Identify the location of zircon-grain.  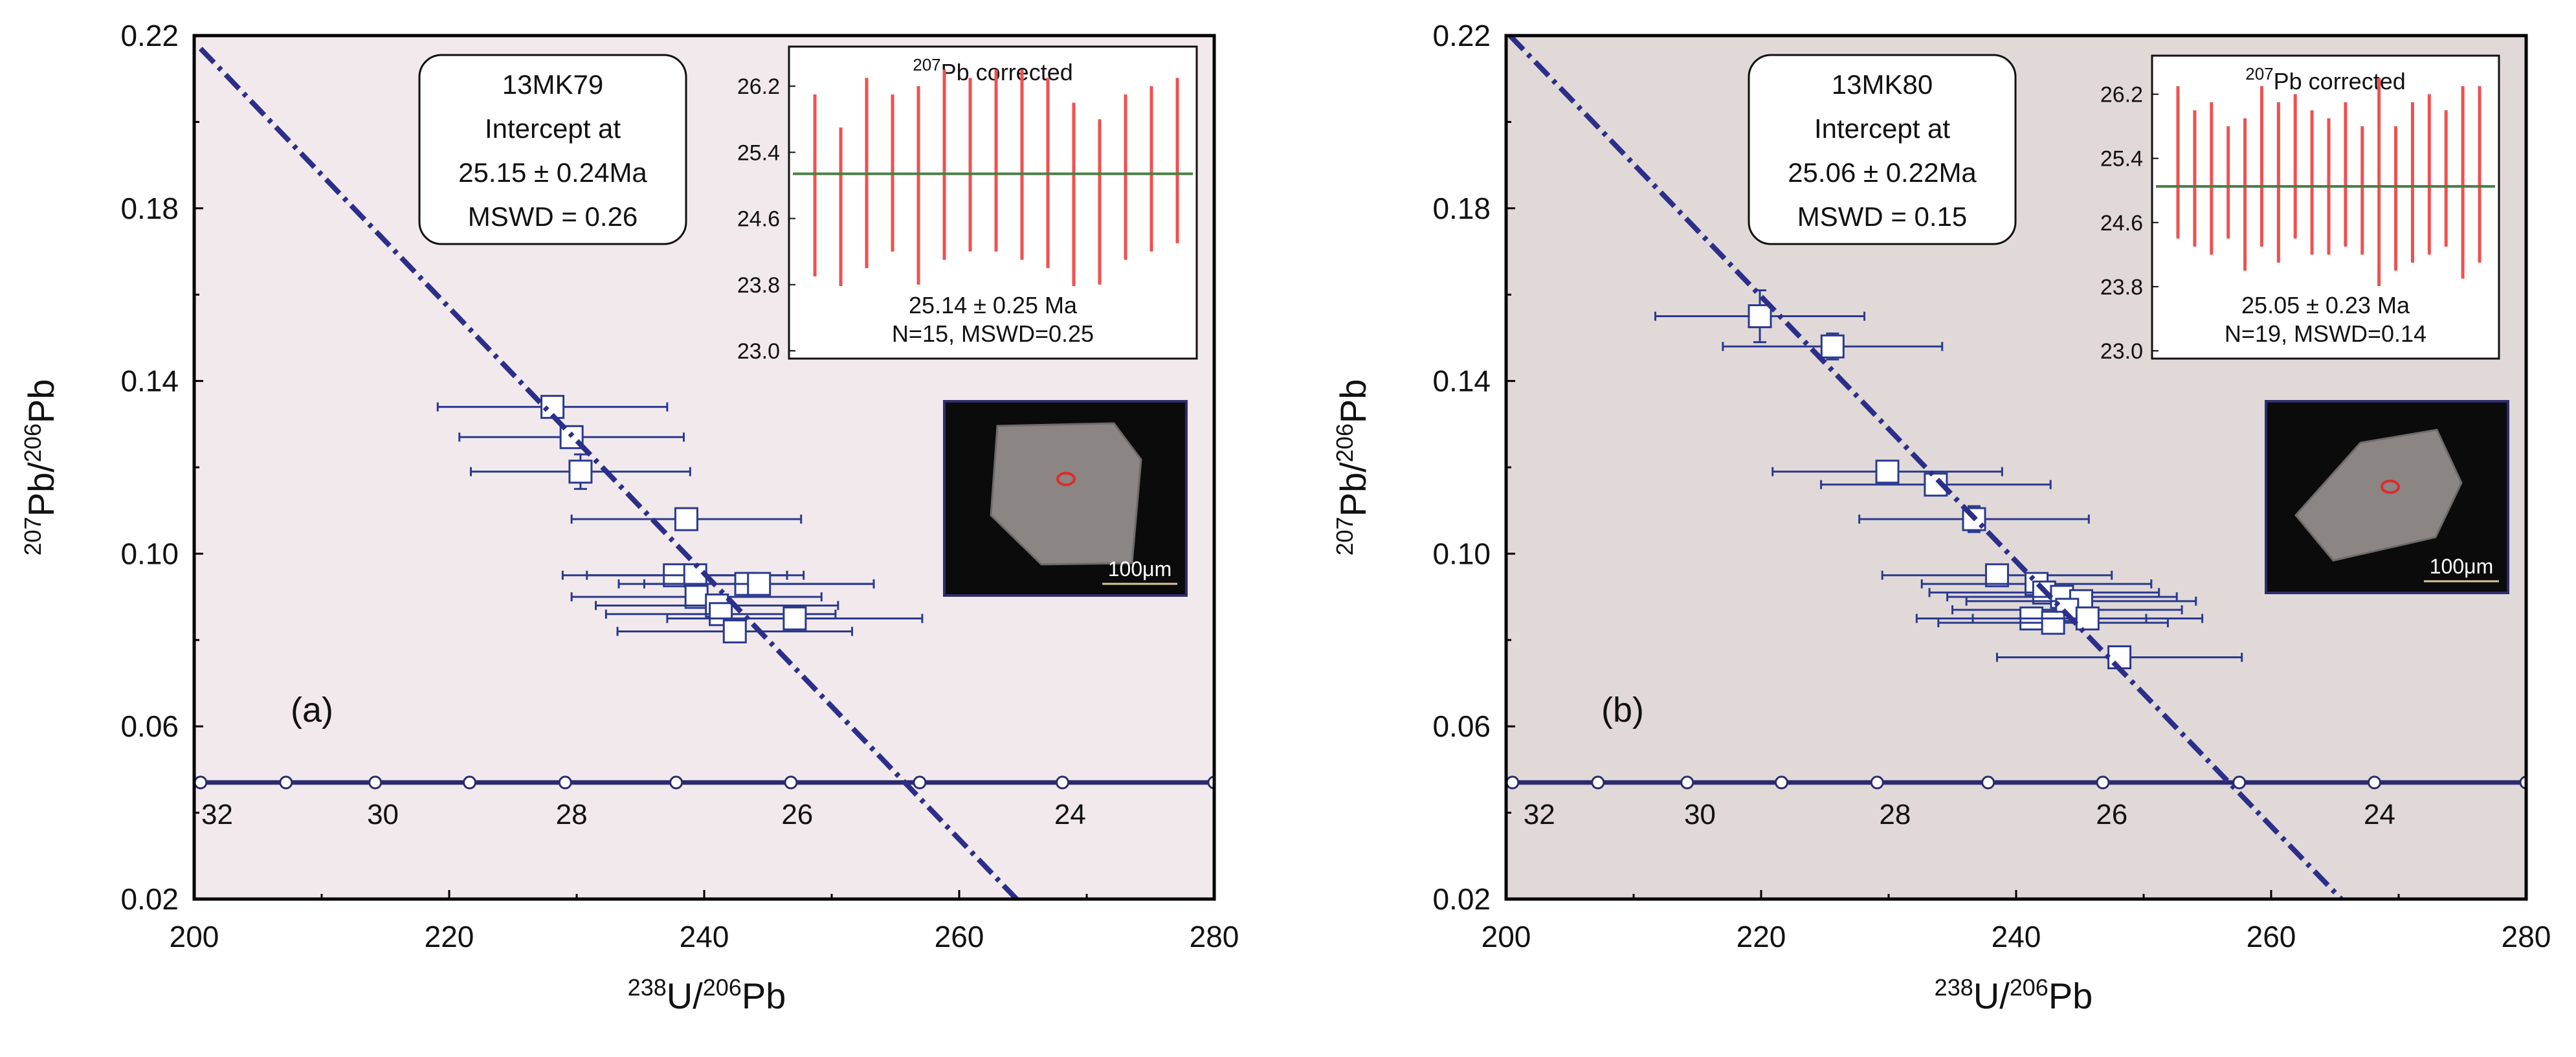
(1066, 494).